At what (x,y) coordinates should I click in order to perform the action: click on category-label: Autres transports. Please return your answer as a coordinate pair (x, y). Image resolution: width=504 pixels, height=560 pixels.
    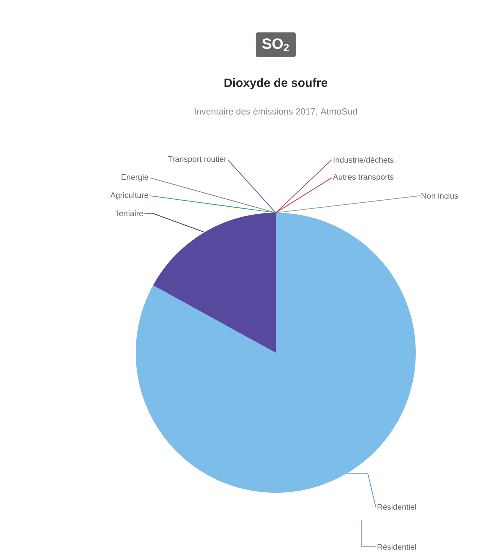
    Looking at the image, I should click on (363, 178).